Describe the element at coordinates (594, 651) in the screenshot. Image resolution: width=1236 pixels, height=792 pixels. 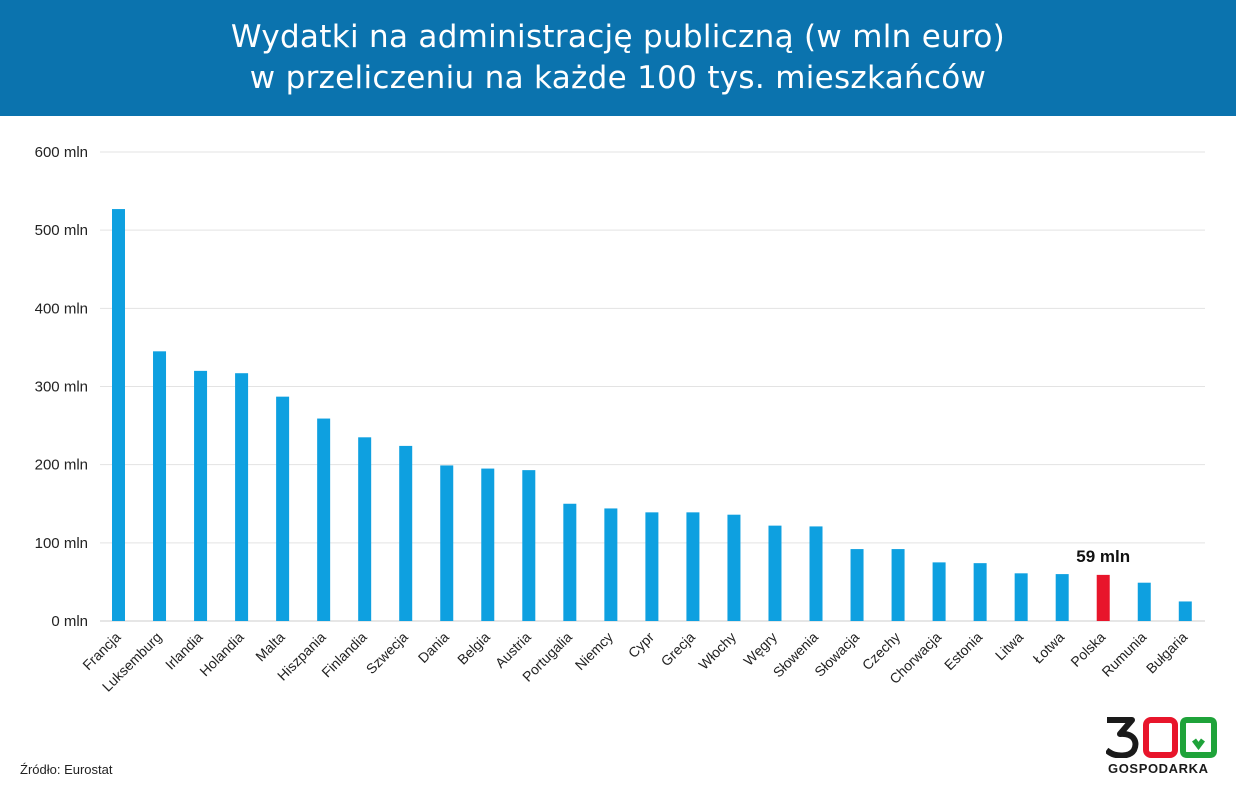
I see `x-tick-label: Niemcy` at that location.